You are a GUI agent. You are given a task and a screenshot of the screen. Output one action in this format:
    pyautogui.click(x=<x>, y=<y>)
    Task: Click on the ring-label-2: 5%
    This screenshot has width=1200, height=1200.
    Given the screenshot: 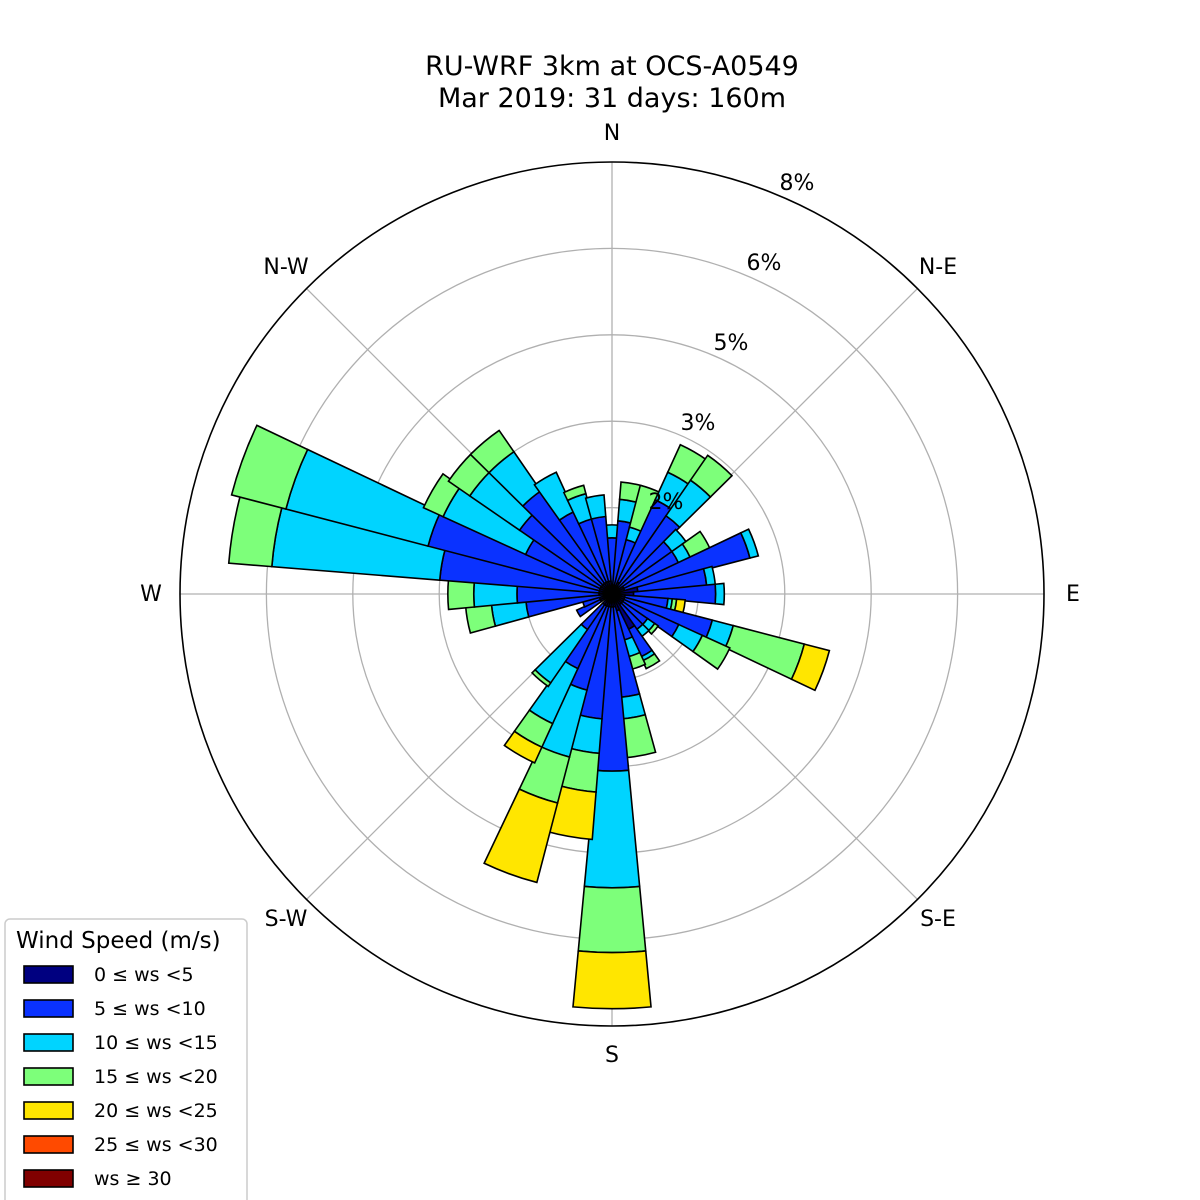 What is the action you would take?
    pyautogui.click(x=731, y=343)
    